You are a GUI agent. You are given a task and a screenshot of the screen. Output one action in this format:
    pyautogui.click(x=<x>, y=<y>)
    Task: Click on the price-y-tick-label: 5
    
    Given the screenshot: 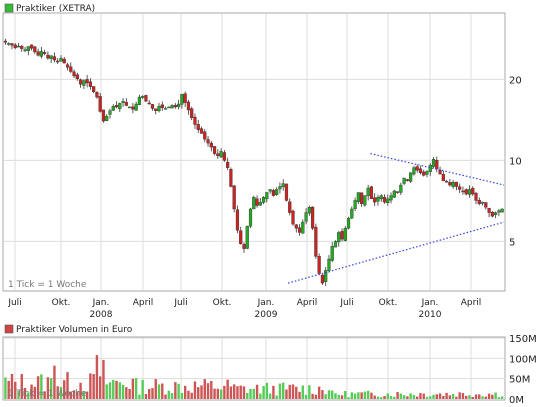 What is the action you would take?
    pyautogui.click(x=512, y=242)
    